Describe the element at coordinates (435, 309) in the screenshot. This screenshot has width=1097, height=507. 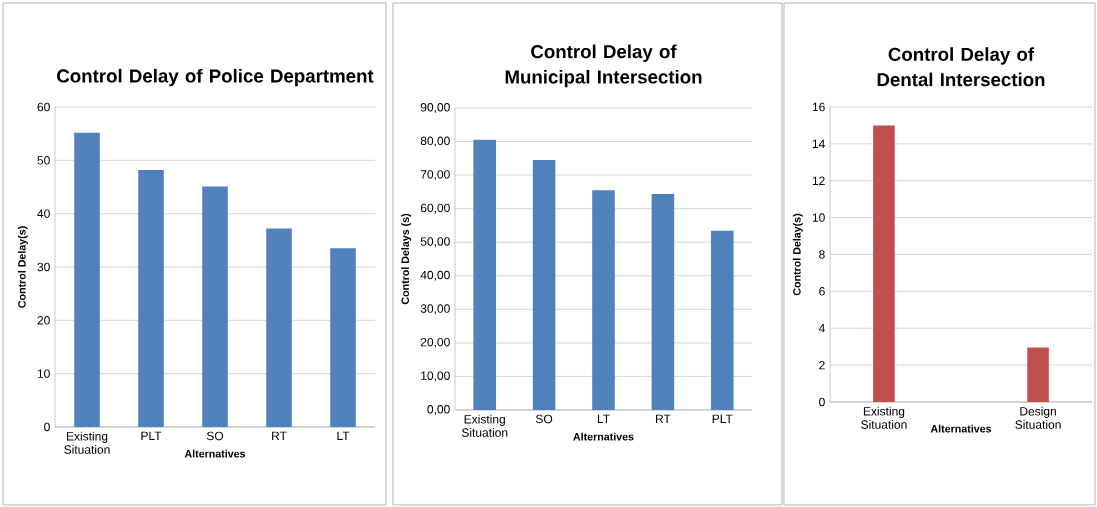
I see `y-tick-label: 30,00` at that location.